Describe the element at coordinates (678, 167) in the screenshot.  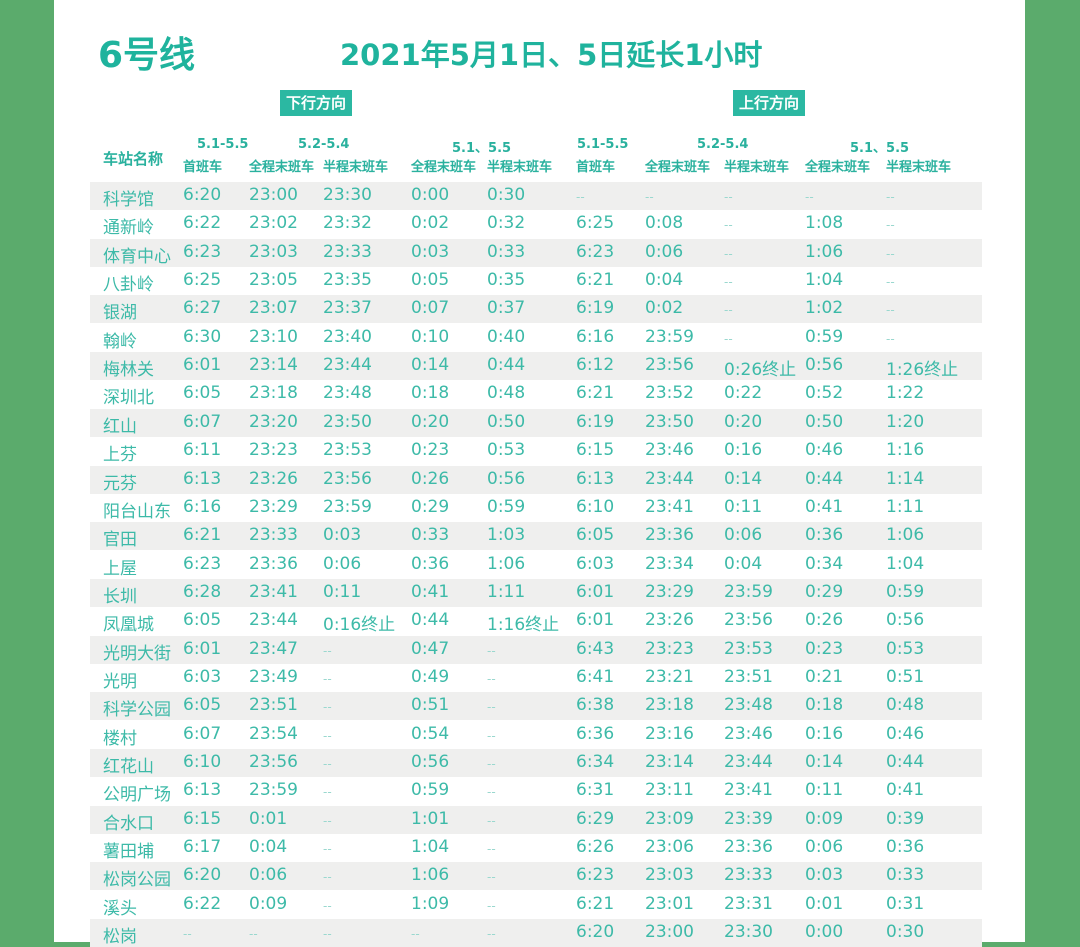
I see `header-column-label: 全程末班车` at that location.